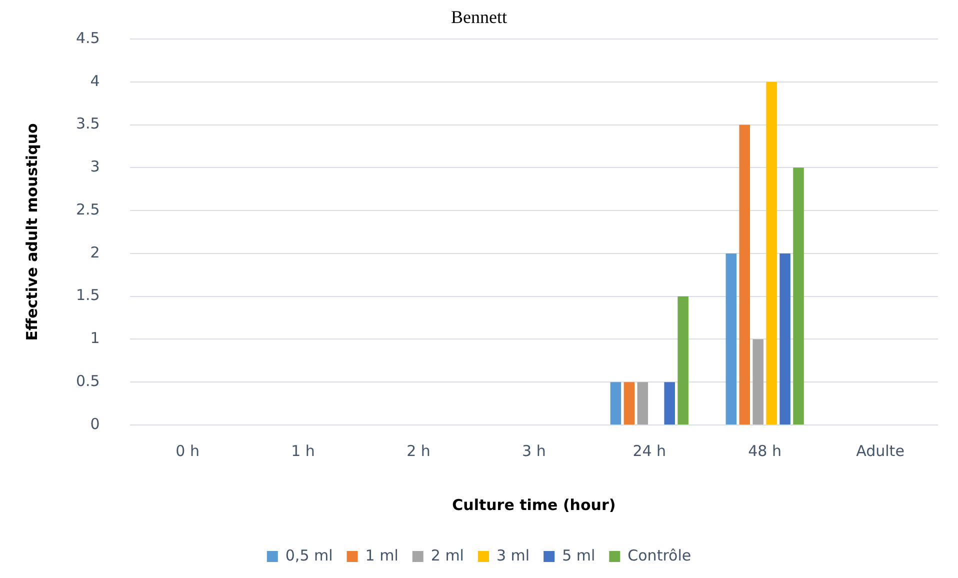  Describe the element at coordinates (649, 451) in the screenshot. I see `x-tick-label: 24 h` at that location.